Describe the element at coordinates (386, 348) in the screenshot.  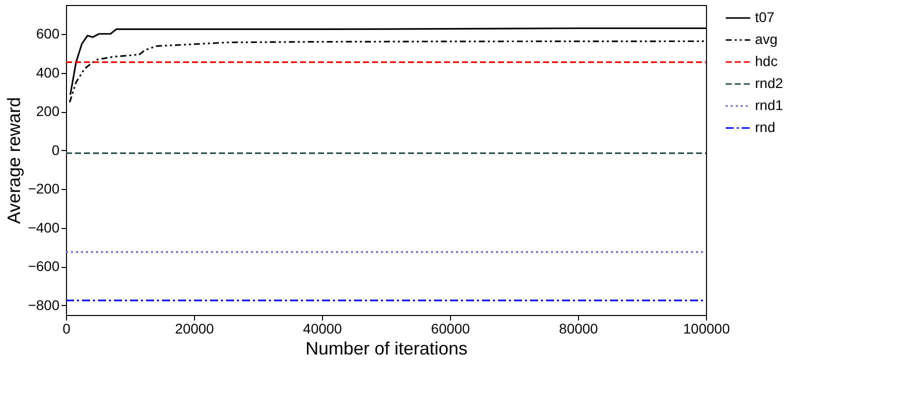
I see `x-axis-title: Number of iterations` at that location.